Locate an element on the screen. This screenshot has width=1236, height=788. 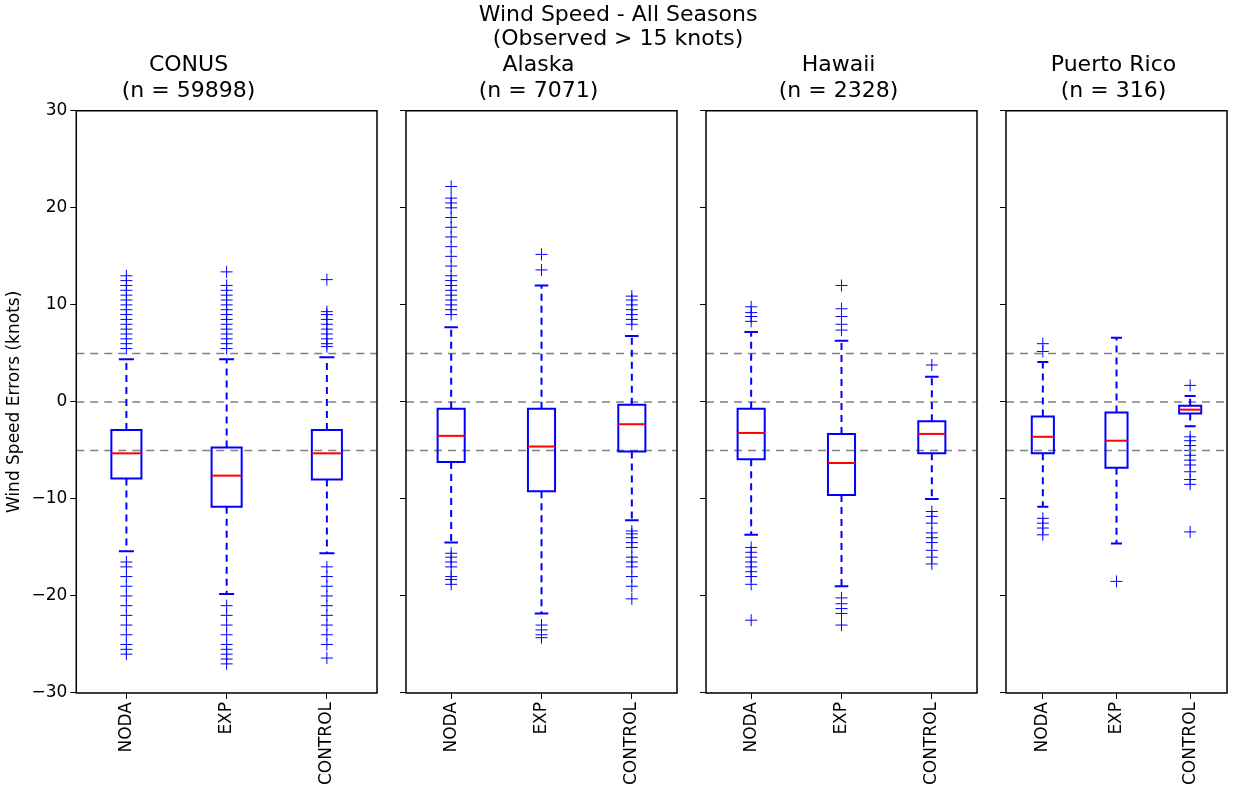
chart-title: Hawaii (n = 2328) is located at coordinates (838, 76).